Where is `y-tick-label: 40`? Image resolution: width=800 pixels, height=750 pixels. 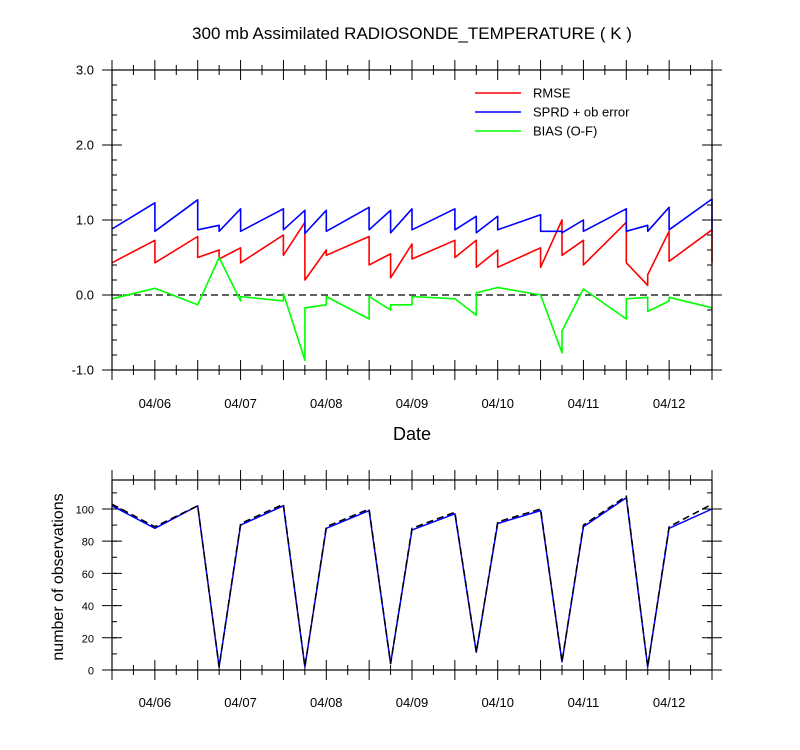 y-tick-label: 40 is located at coordinates (88, 607).